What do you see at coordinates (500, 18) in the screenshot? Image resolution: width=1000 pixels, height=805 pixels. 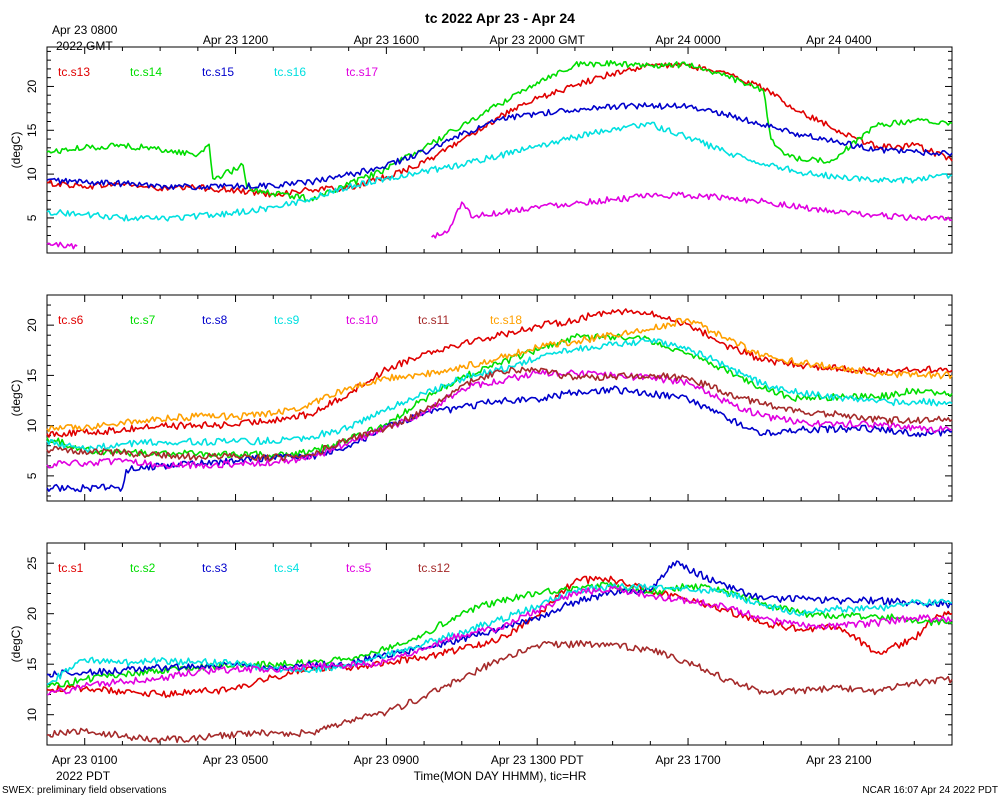 I see `chart-title: tc 2022 Apr 23 - Apr 24` at bounding box center [500, 18].